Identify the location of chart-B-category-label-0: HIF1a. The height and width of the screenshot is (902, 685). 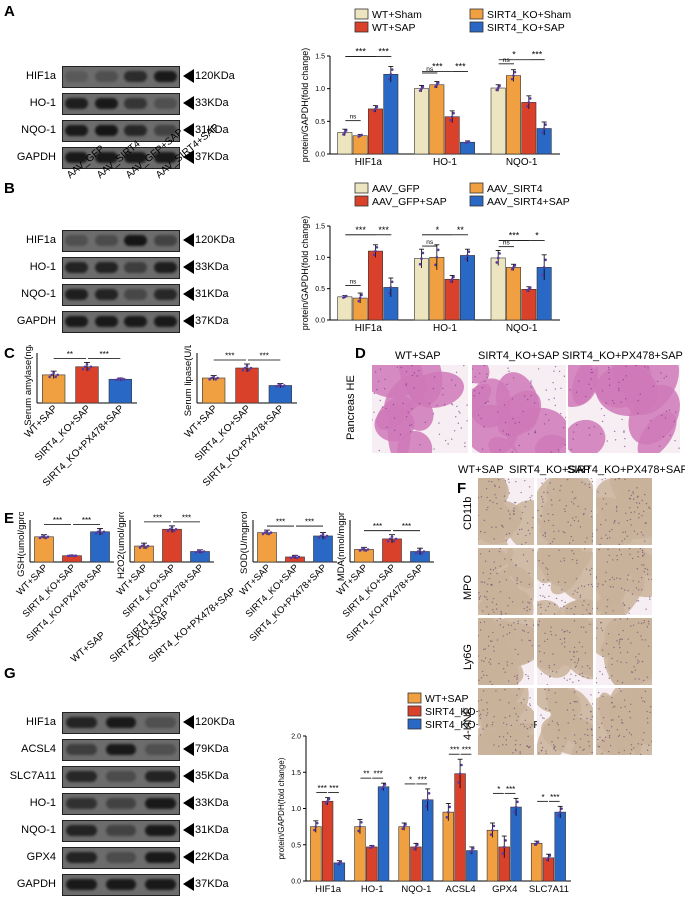
(369, 328).